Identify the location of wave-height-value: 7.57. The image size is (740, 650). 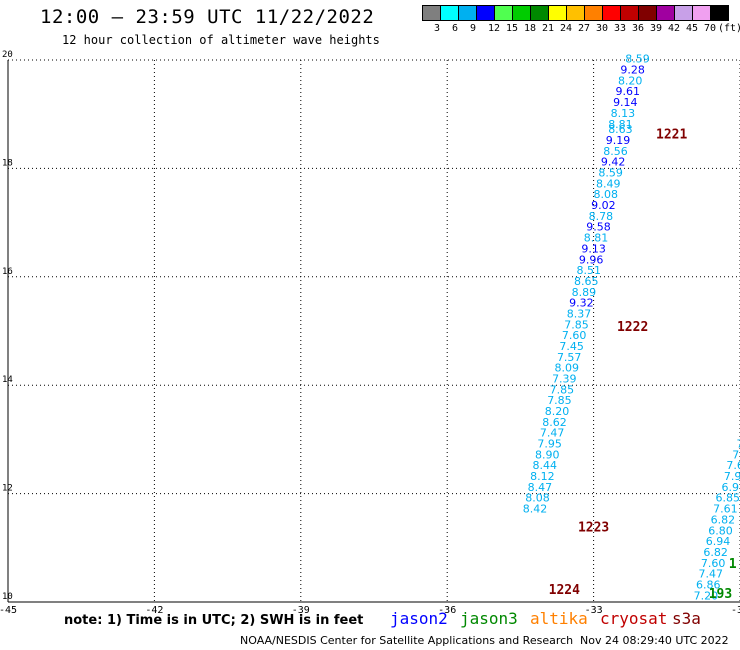
(569, 357).